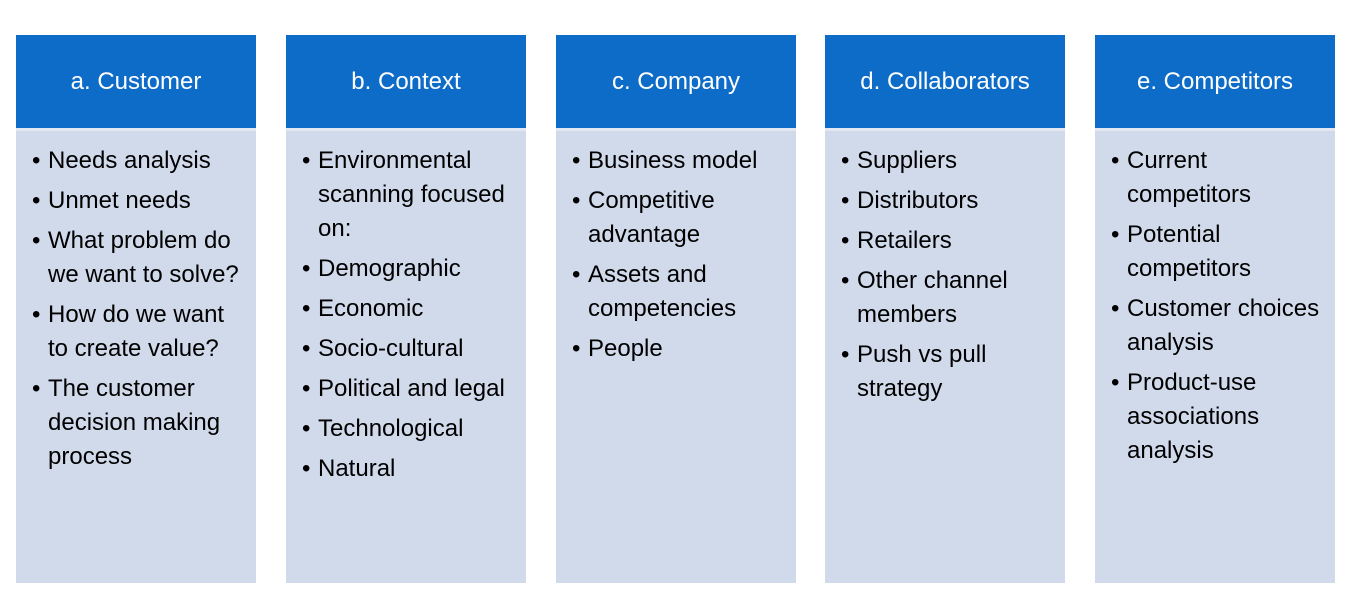  Describe the element at coordinates (679, 218) in the screenshot. I see `list-item: Competitive advantage` at that location.